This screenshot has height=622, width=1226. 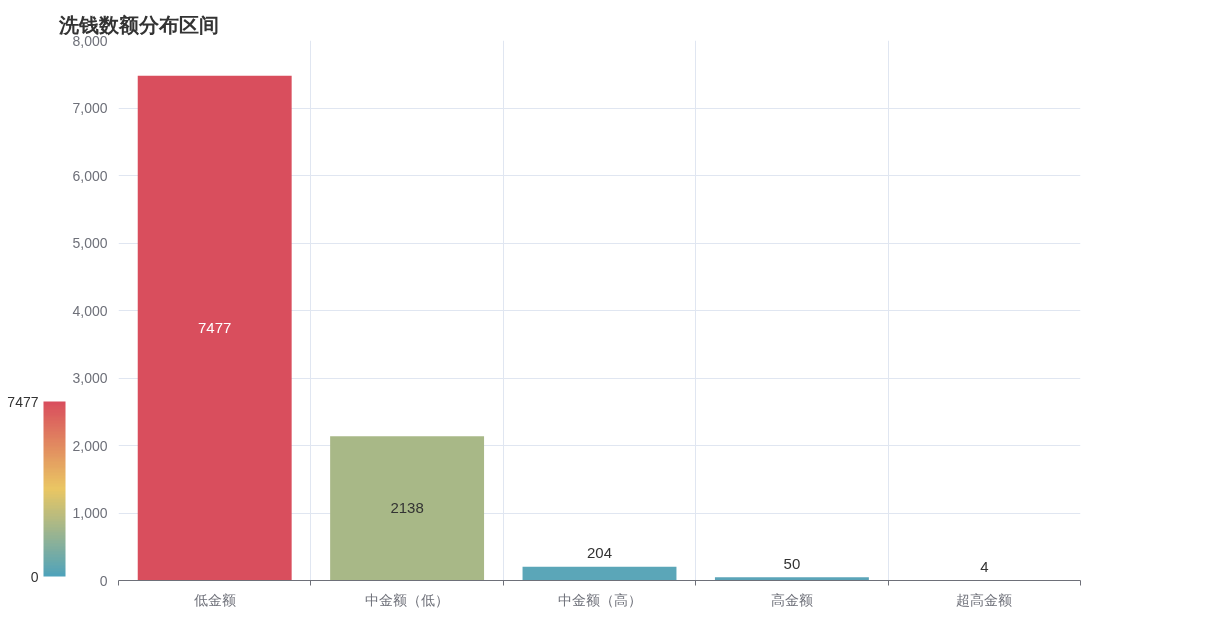 I want to click on y-tick-label: 4,000, so click(x=90, y=310).